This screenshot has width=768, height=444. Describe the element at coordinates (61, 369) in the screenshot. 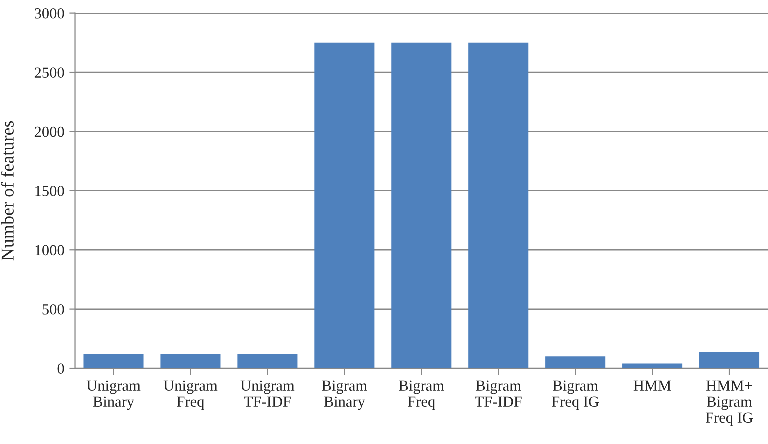

I see `y-tick-label: 0` at that location.